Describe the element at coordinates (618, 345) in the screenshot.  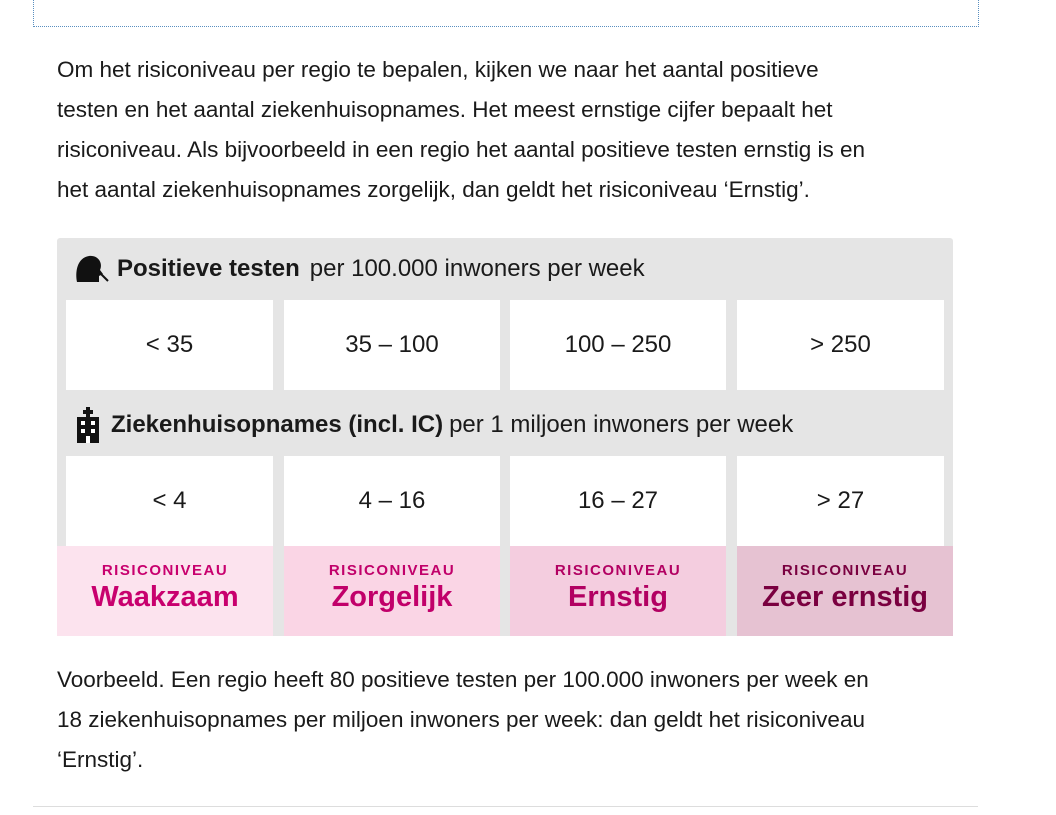
I see `range-cell: 100 – 250` at that location.